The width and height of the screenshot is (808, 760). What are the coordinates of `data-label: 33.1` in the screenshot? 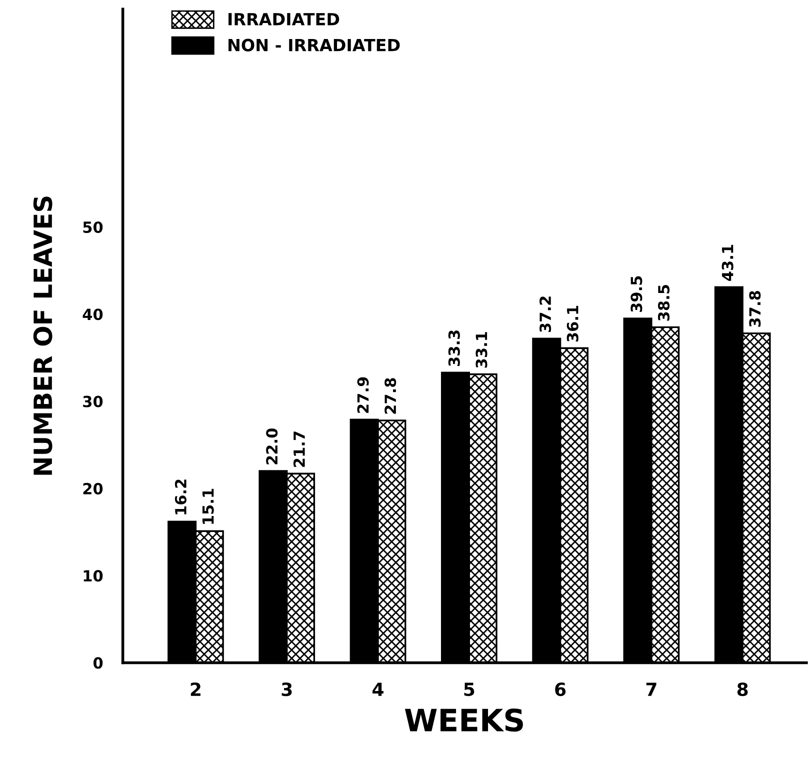 It's located at (482, 350).